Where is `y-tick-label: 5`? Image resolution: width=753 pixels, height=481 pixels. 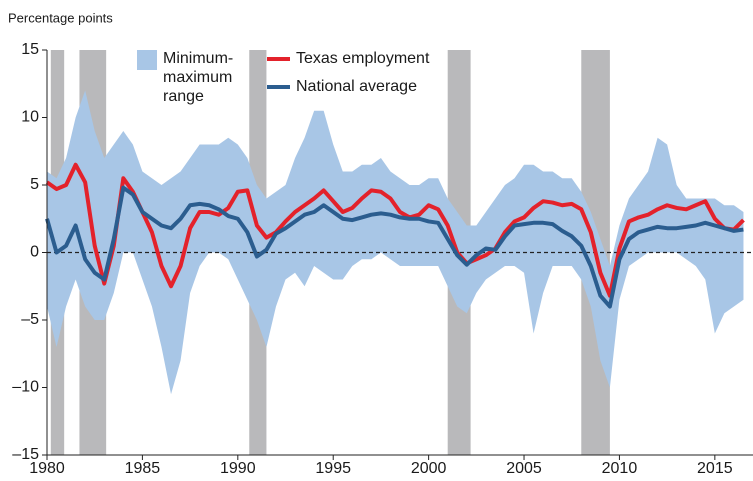
y-tick-label: 5 is located at coordinates (34, 184).